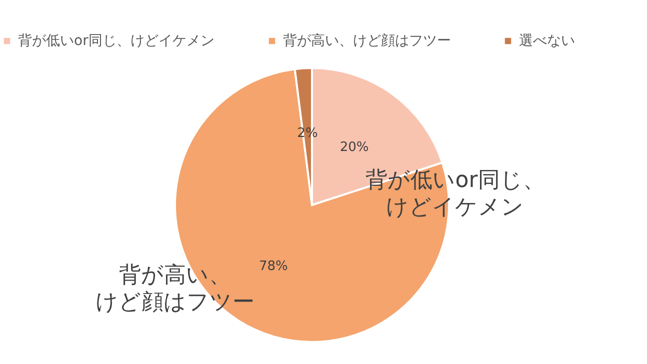 Image resolution: width=647 pixels, height=364 pixels. I want to click on legend-label: 背が低いor同じ、けどイケメン, so click(116, 41).